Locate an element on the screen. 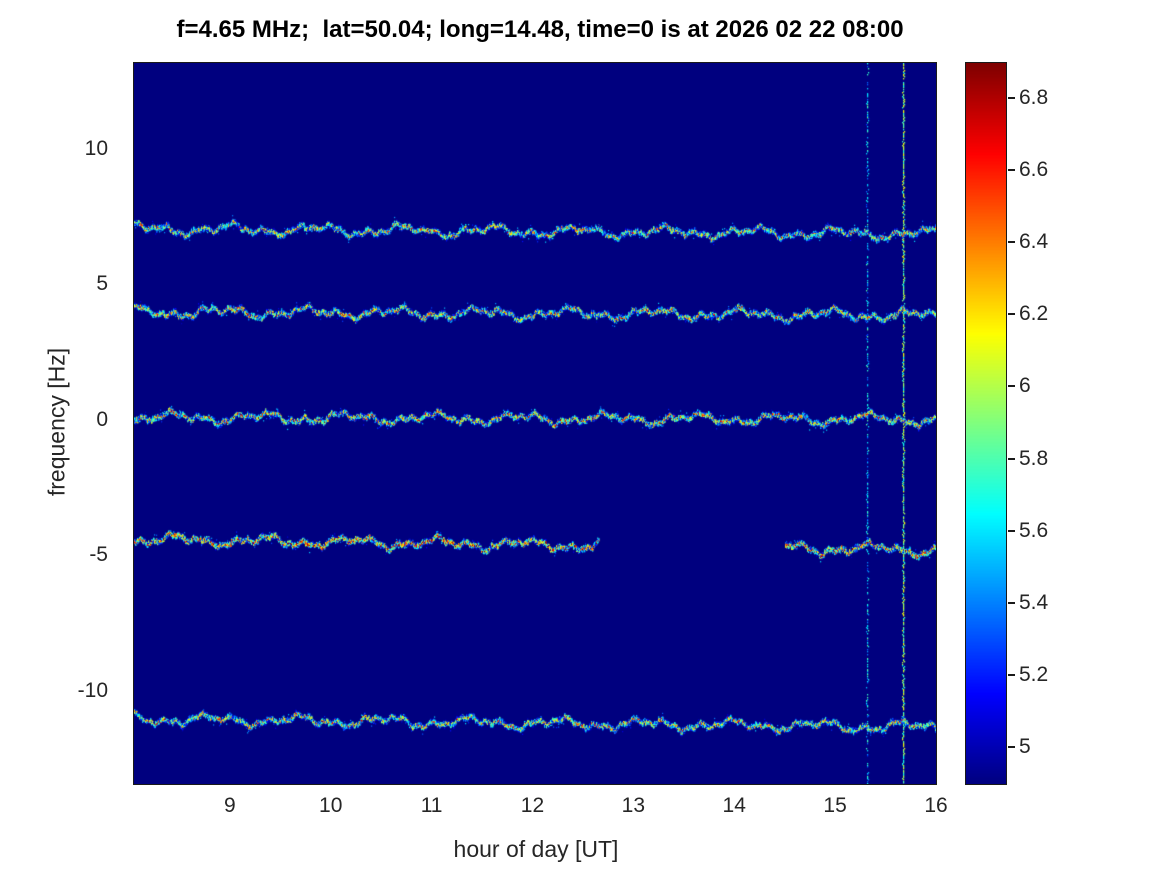 The width and height of the screenshot is (1167, 875). colorbar-tick-label: 6.4 is located at coordinates (1034, 242).